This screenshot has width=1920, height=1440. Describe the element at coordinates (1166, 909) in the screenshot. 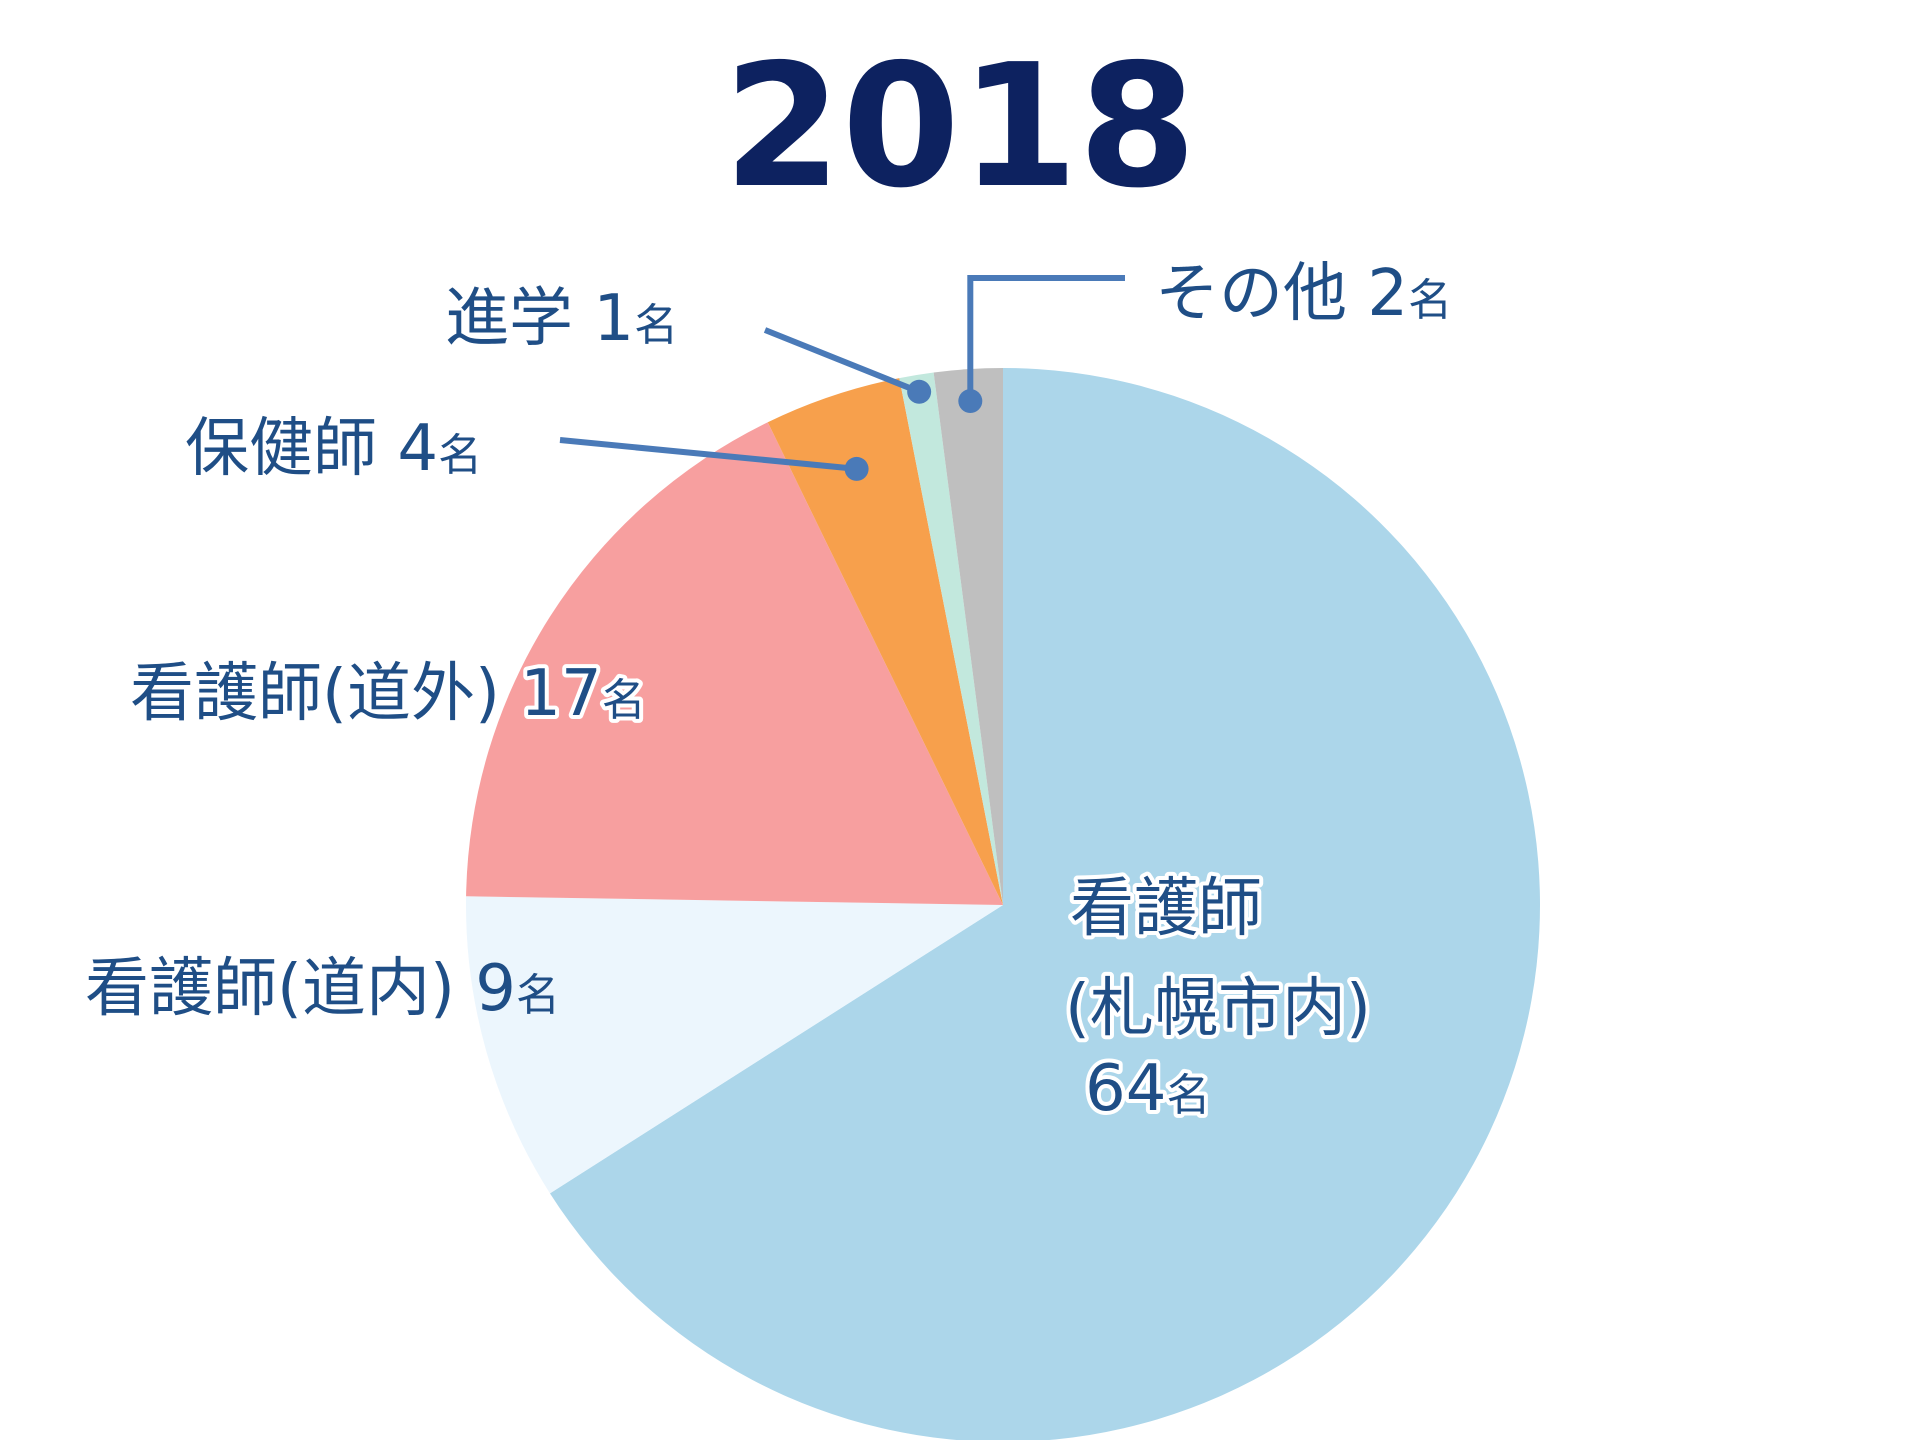

I see `slice-label: 看護師` at that location.